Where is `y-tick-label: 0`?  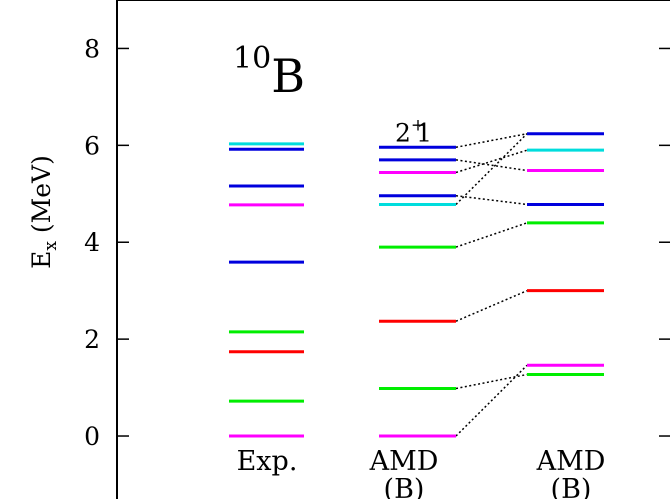 y-tick-label: 0 is located at coordinates (92, 436).